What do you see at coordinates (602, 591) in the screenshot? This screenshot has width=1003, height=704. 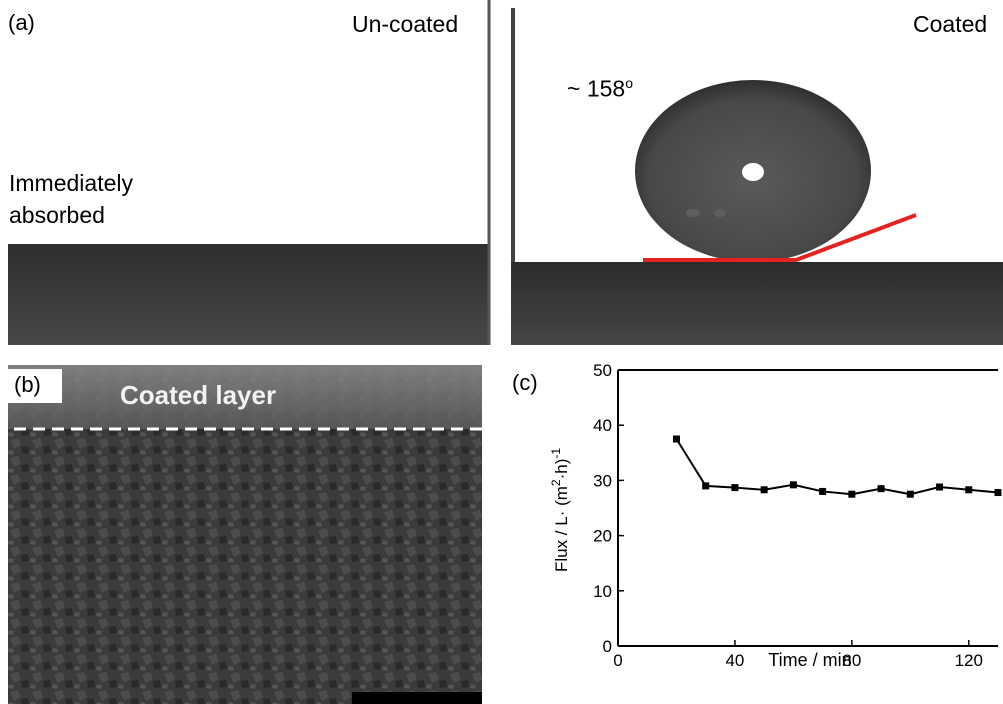 I see `y-tick-label: 10` at bounding box center [602, 591].